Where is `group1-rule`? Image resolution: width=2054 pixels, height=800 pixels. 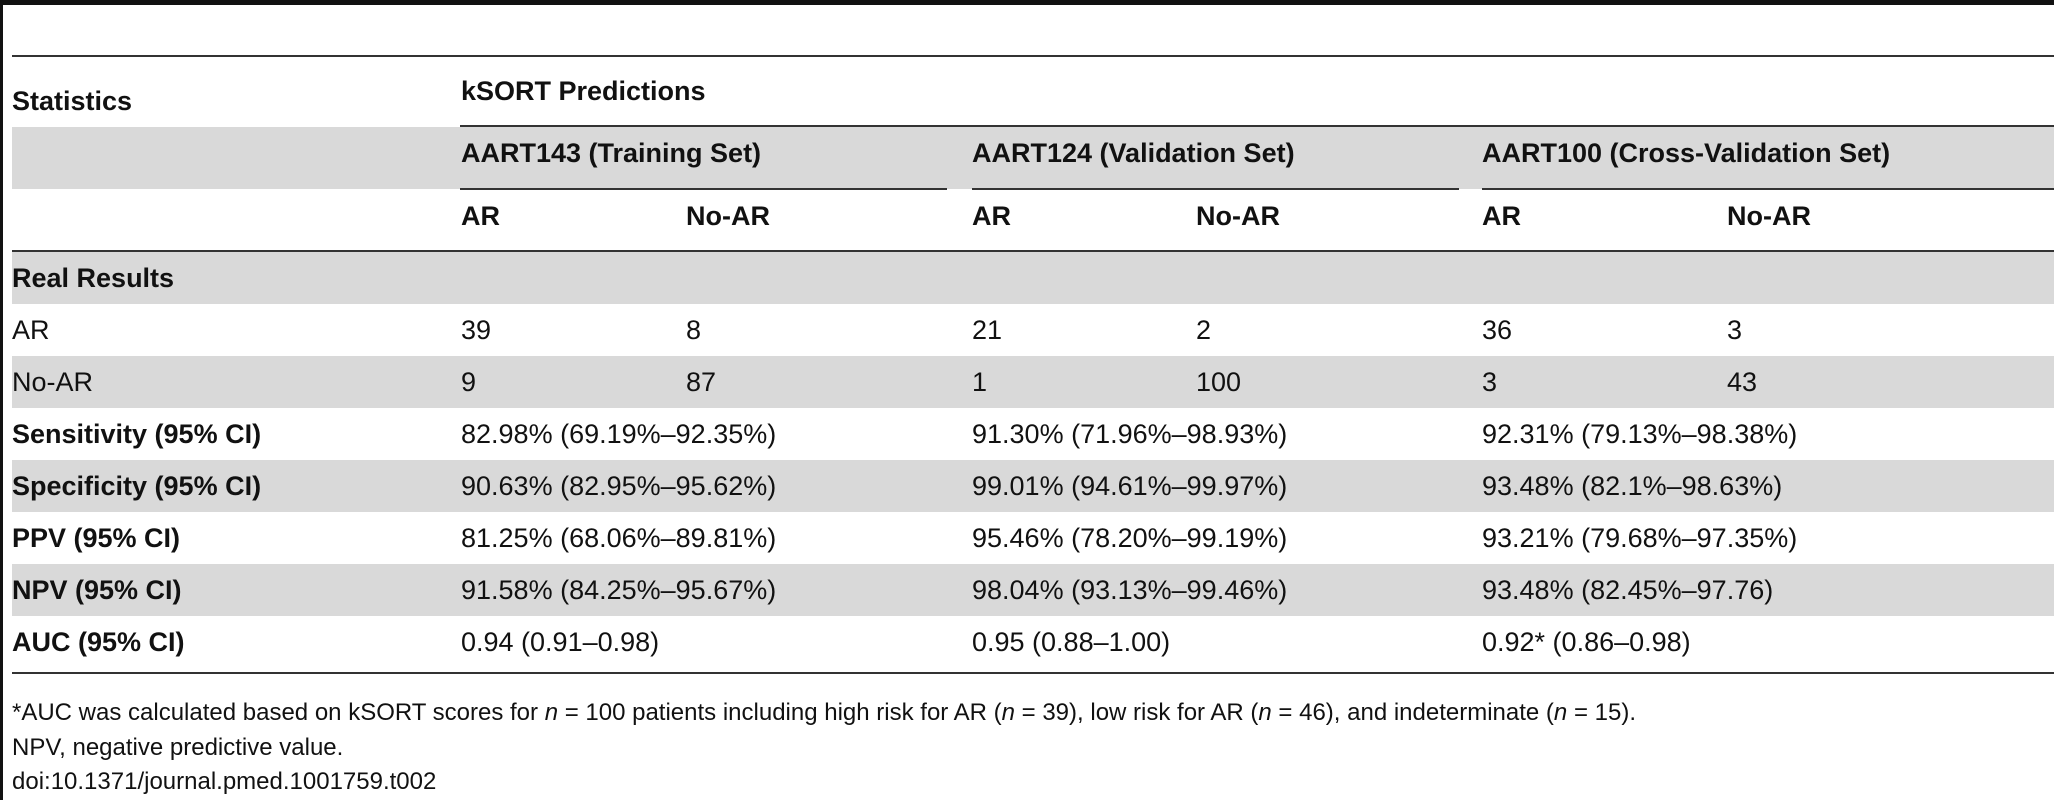 group1-rule is located at coordinates (703, 189).